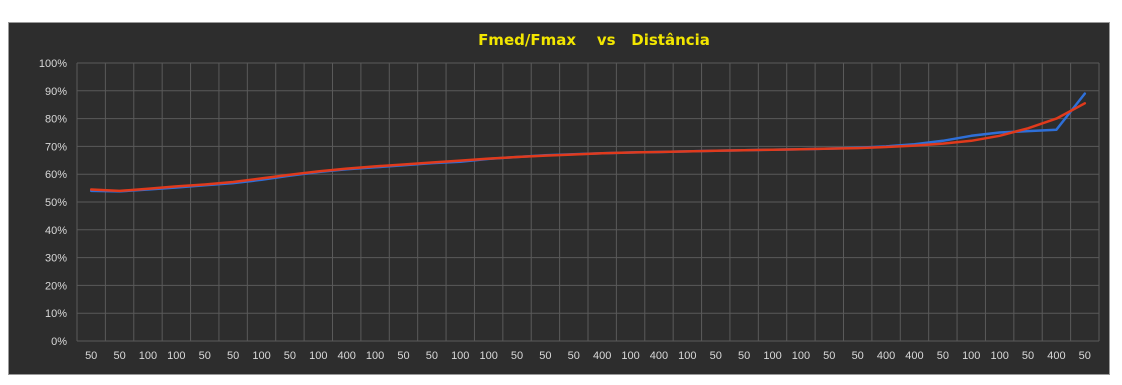  I want to click on y-tick-label: 80%, so click(56, 120).